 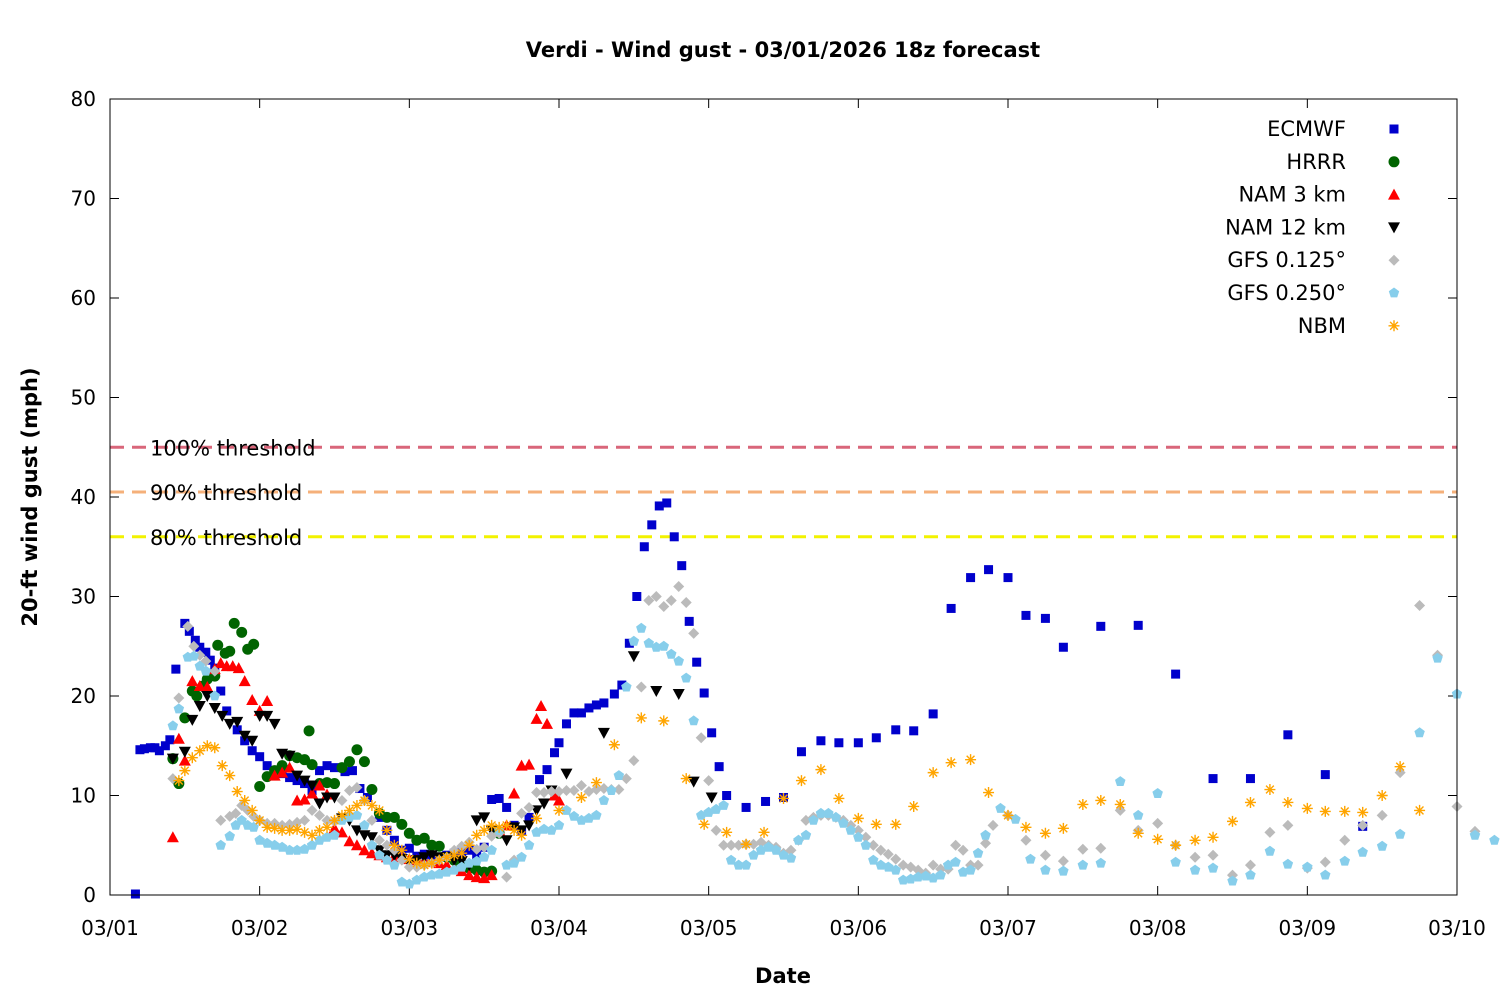 What do you see at coordinates (1292, 195) in the screenshot?
I see `legend-label: NAM 3 km` at bounding box center [1292, 195].